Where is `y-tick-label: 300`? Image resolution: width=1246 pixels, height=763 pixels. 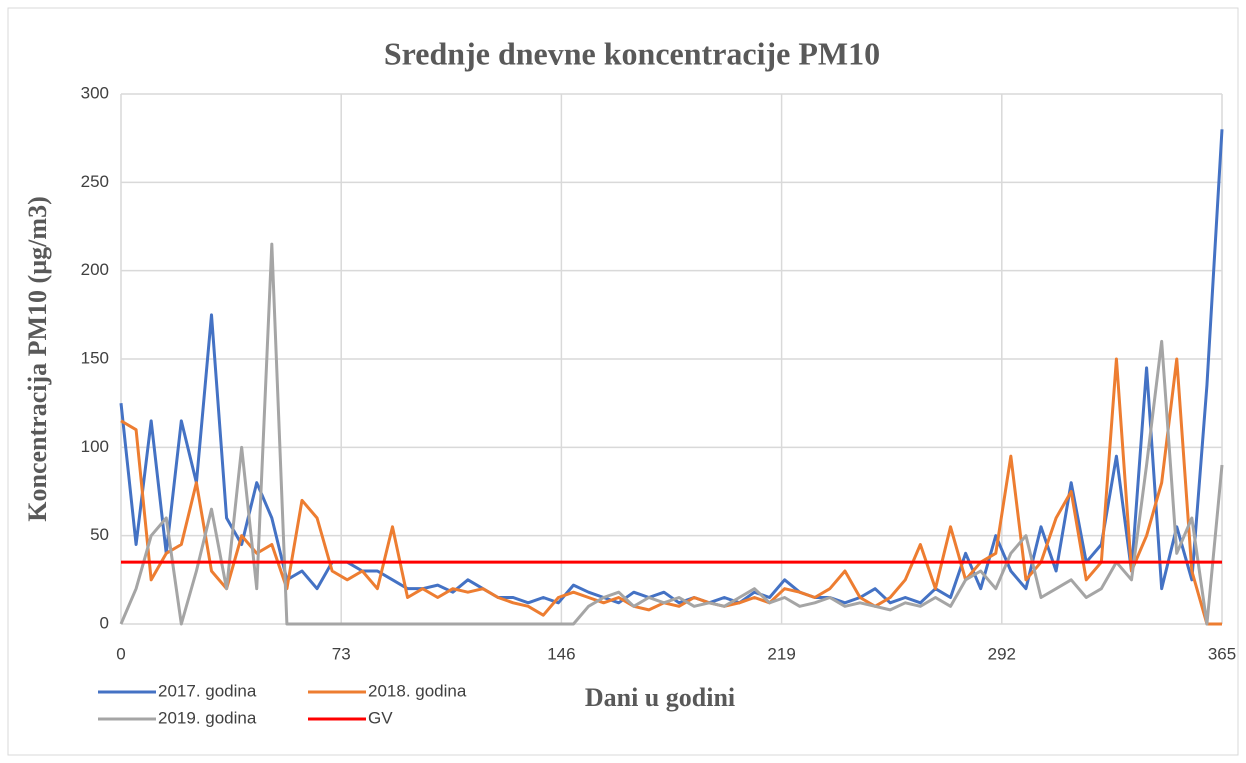
y-tick-label: 300 is located at coordinates (95, 92).